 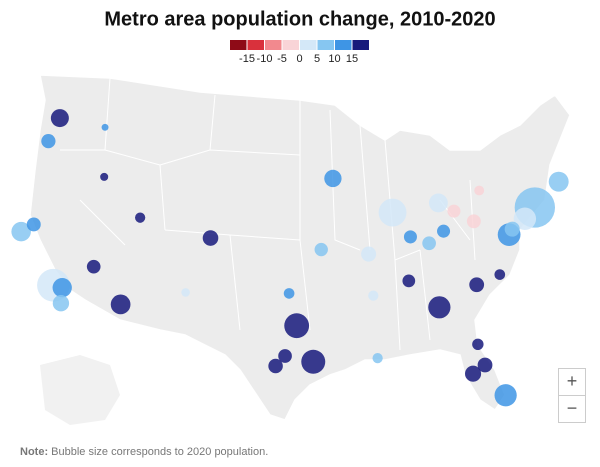 What do you see at coordinates (265, 59) in the screenshot?
I see `legend-label: -10` at bounding box center [265, 59].